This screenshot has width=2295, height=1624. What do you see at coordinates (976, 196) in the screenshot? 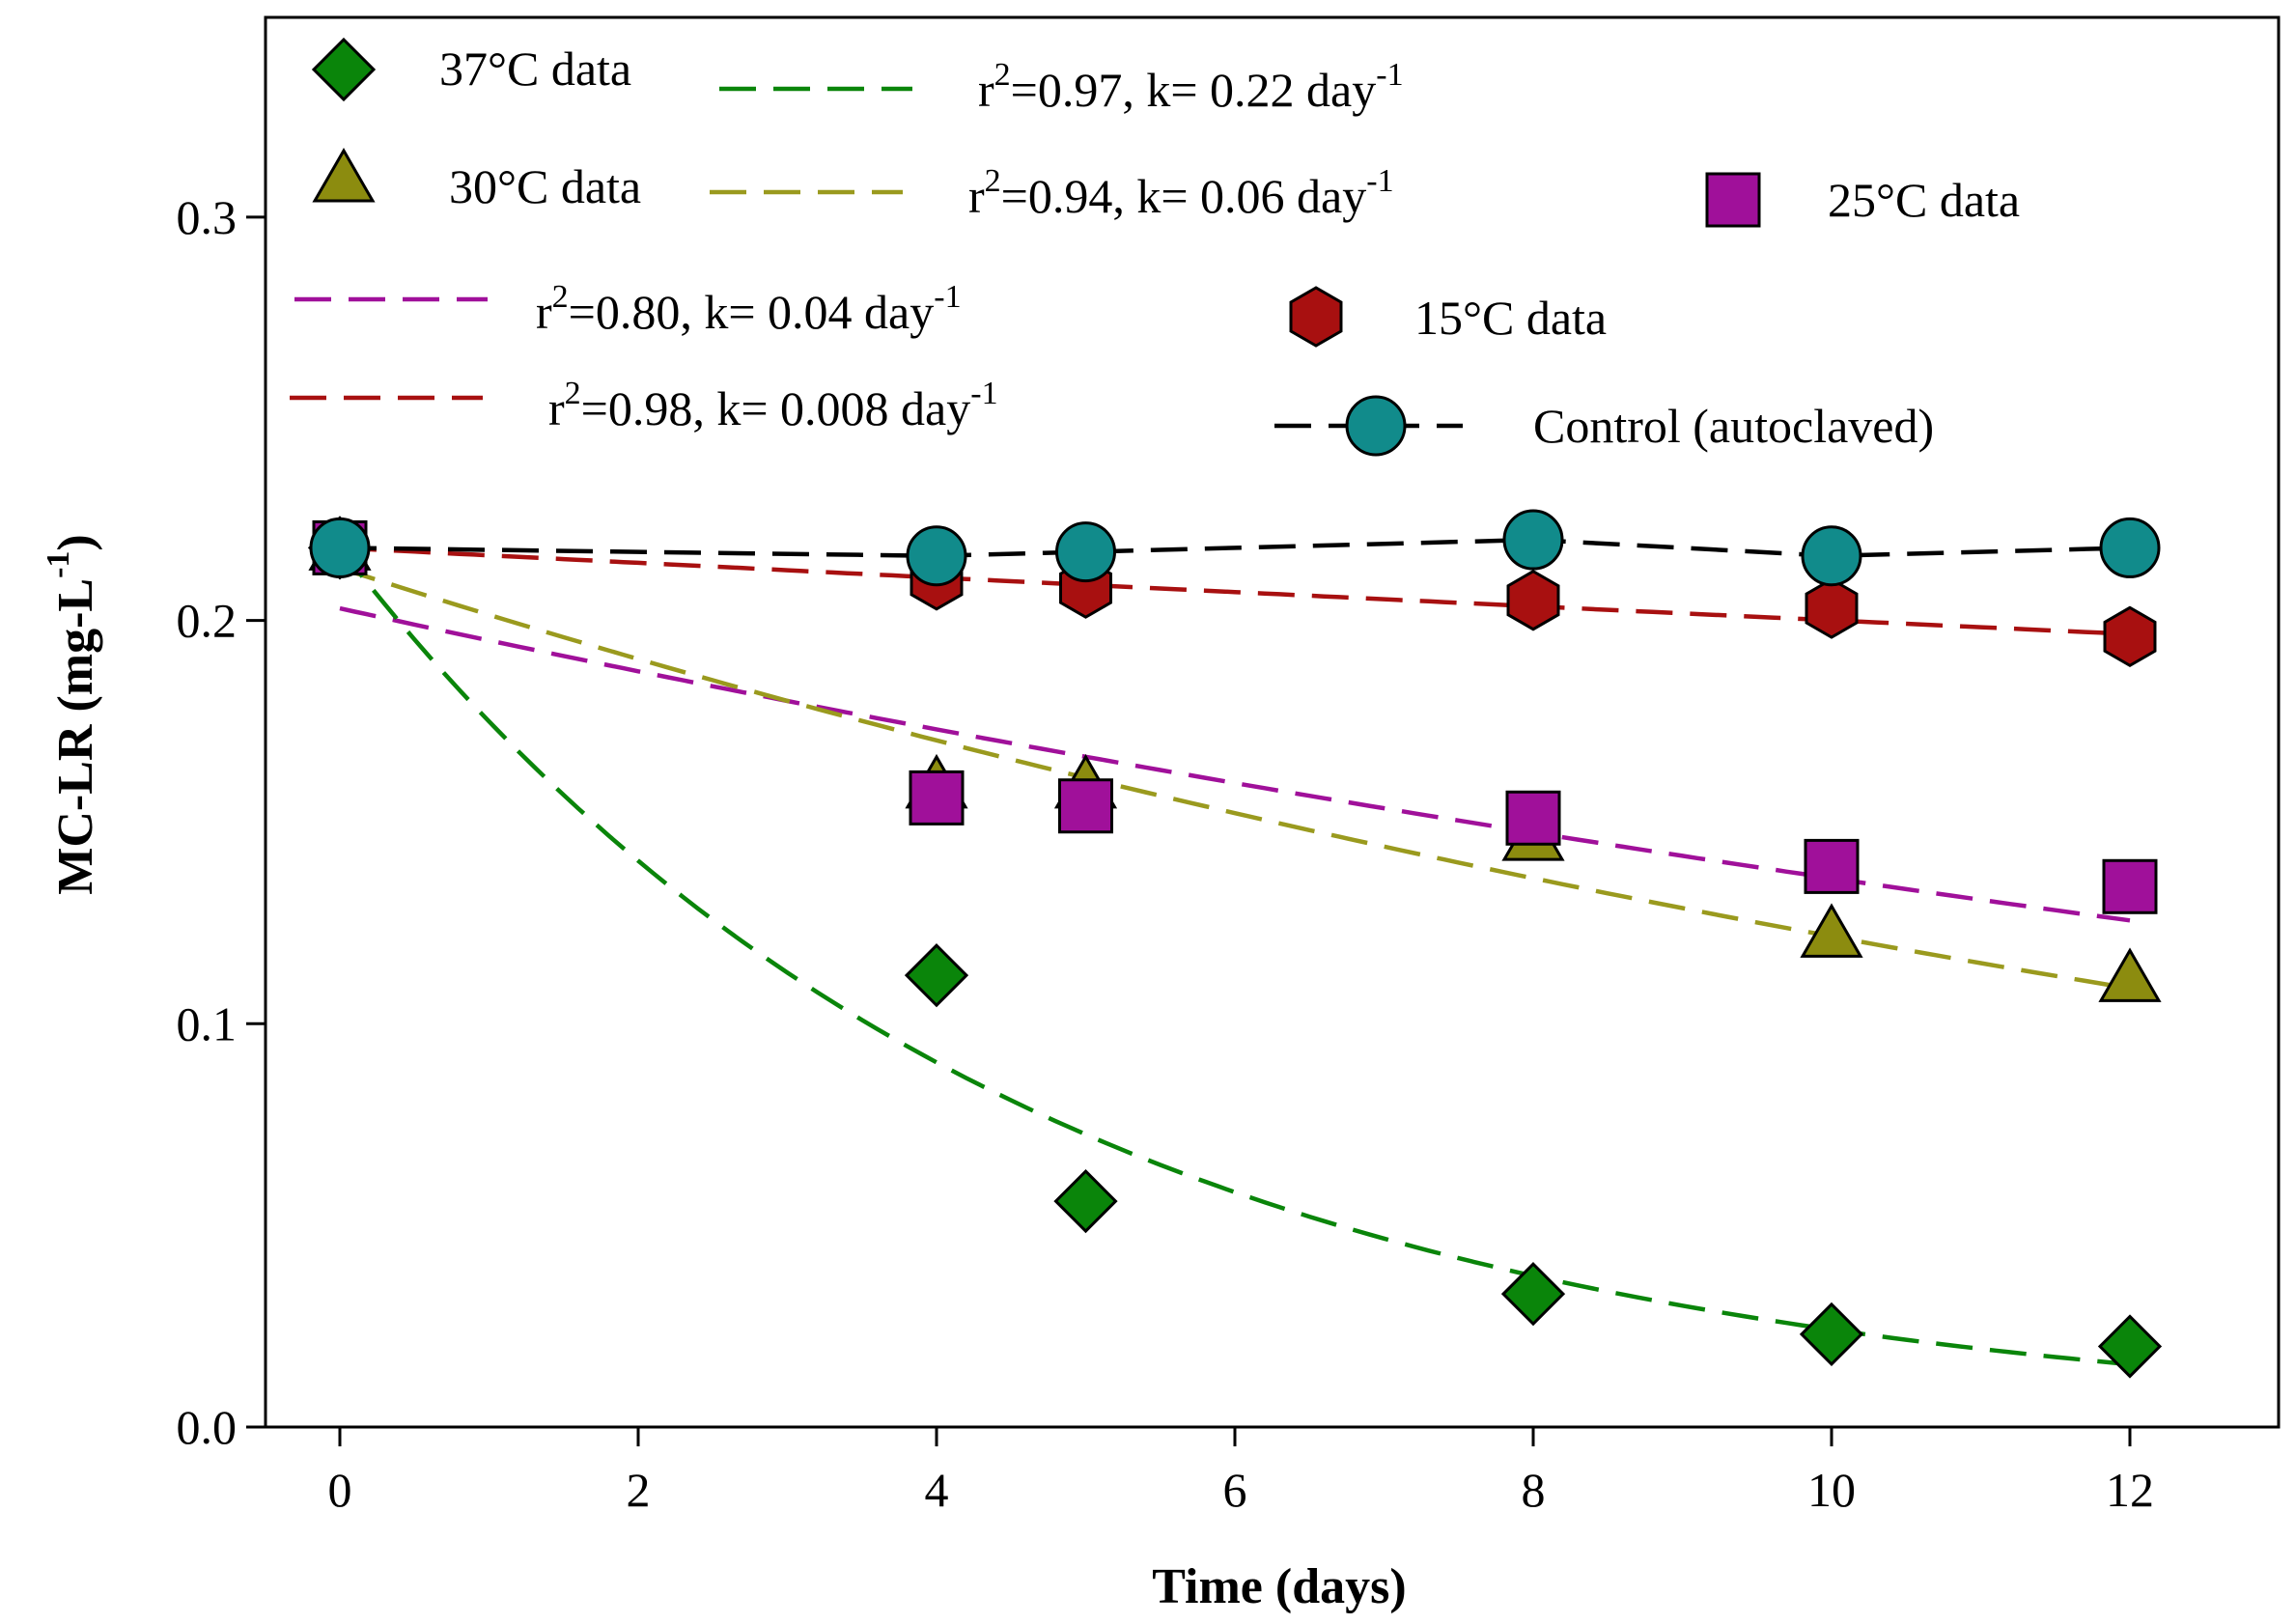
I see `legend-fit-30-part-0: r` at bounding box center [976, 196].